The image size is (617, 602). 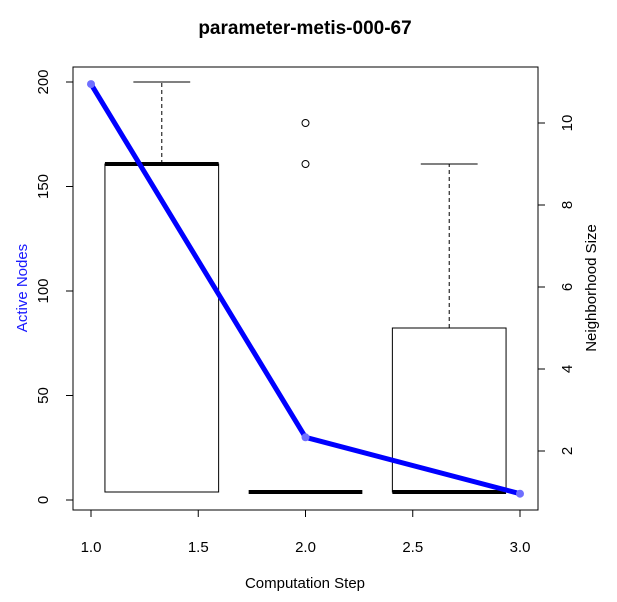 What do you see at coordinates (567, 287) in the screenshot?
I see `right-tick-label: 6` at bounding box center [567, 287].